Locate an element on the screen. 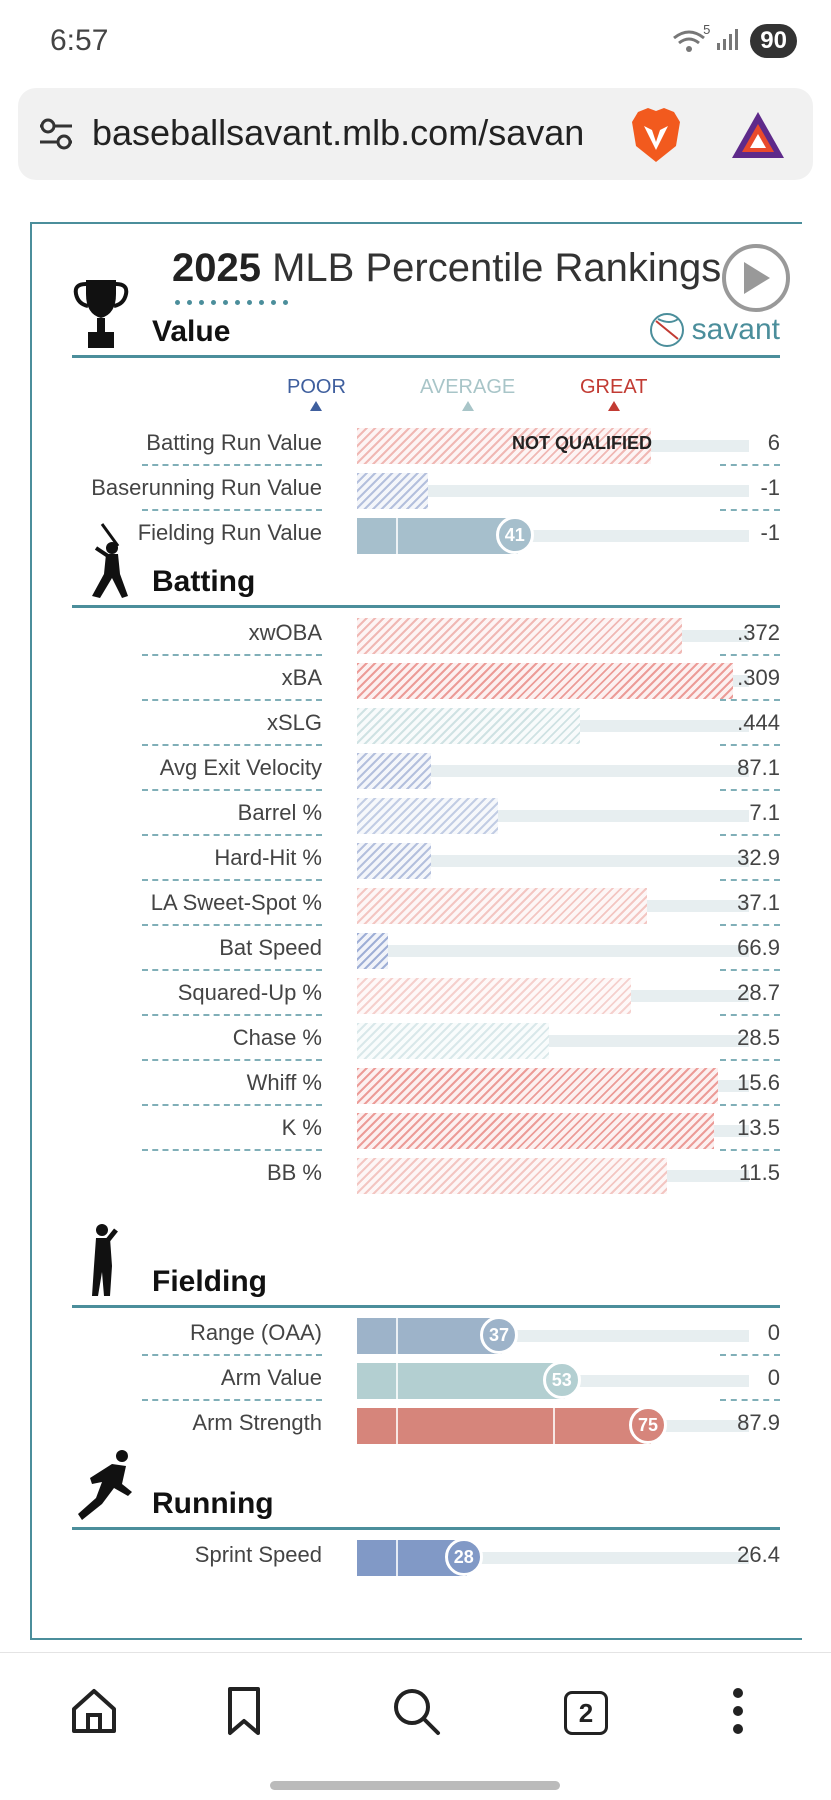 This screenshot has height=1800, width=831. play-button is located at coordinates (756, 278).